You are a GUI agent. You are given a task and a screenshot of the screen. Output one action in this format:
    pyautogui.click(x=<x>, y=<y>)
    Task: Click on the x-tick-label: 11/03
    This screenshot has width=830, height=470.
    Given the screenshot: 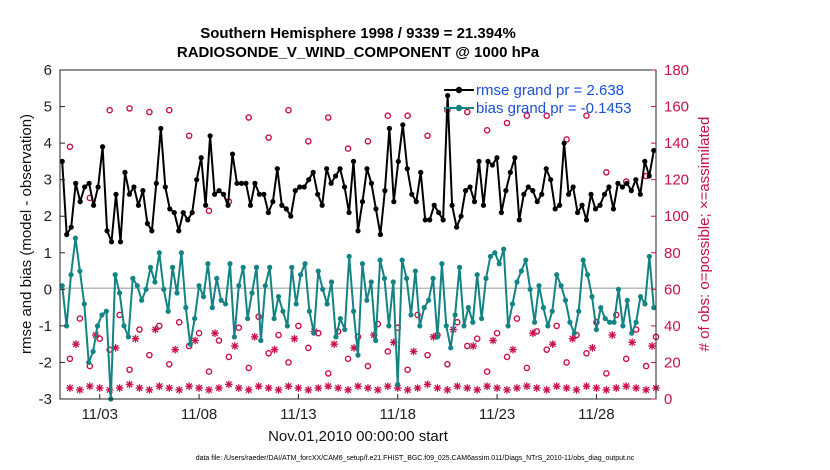 What is the action you would take?
    pyautogui.click(x=100, y=414)
    